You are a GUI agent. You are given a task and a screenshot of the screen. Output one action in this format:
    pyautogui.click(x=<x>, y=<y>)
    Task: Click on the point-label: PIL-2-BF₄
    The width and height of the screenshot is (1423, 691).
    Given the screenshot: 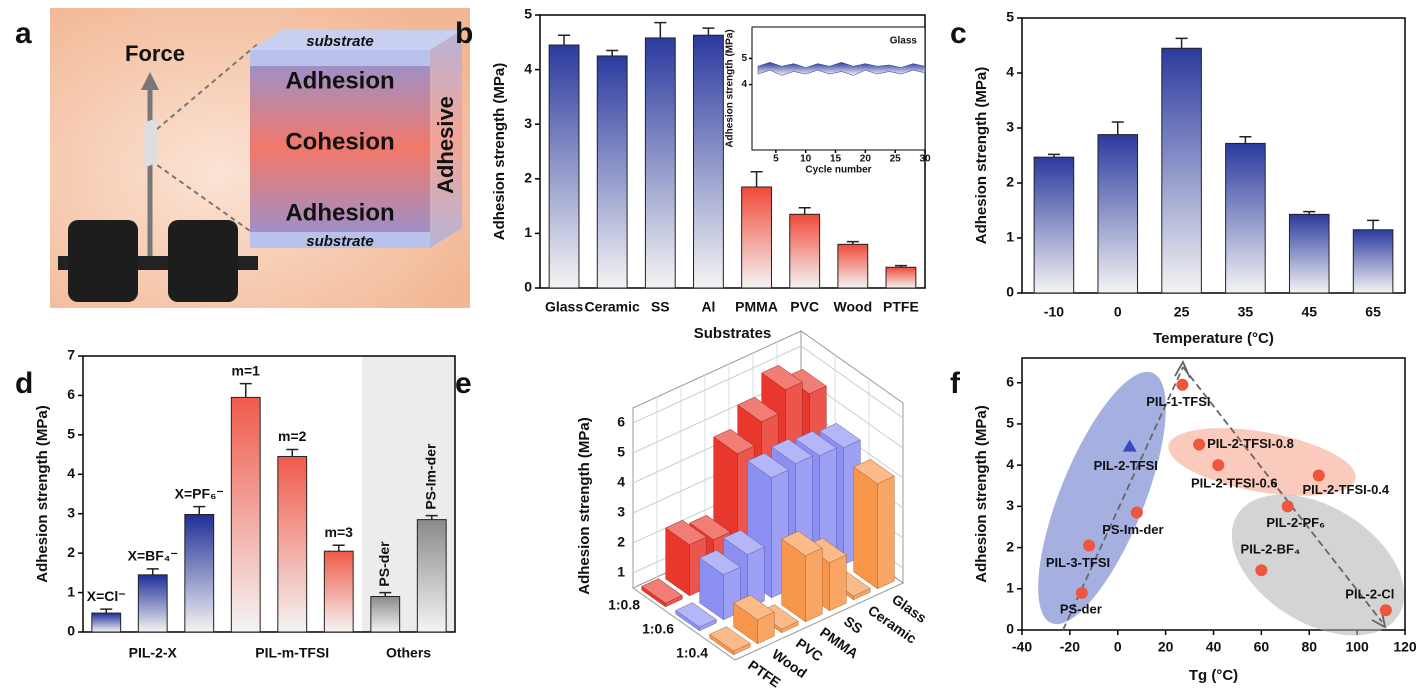 What is the action you would take?
    pyautogui.click(x=1271, y=549)
    